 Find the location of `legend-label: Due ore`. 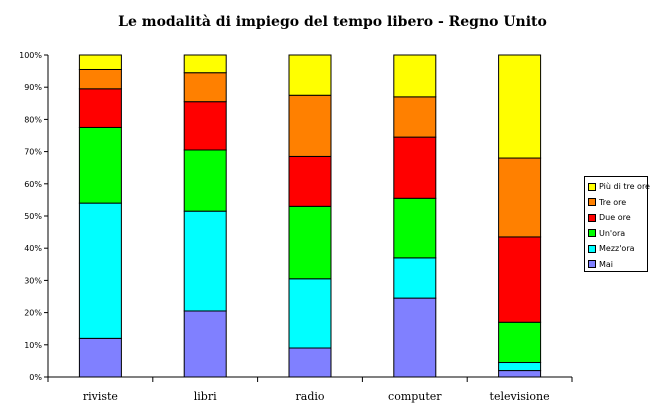

legend-label: Due ore is located at coordinates (615, 218).